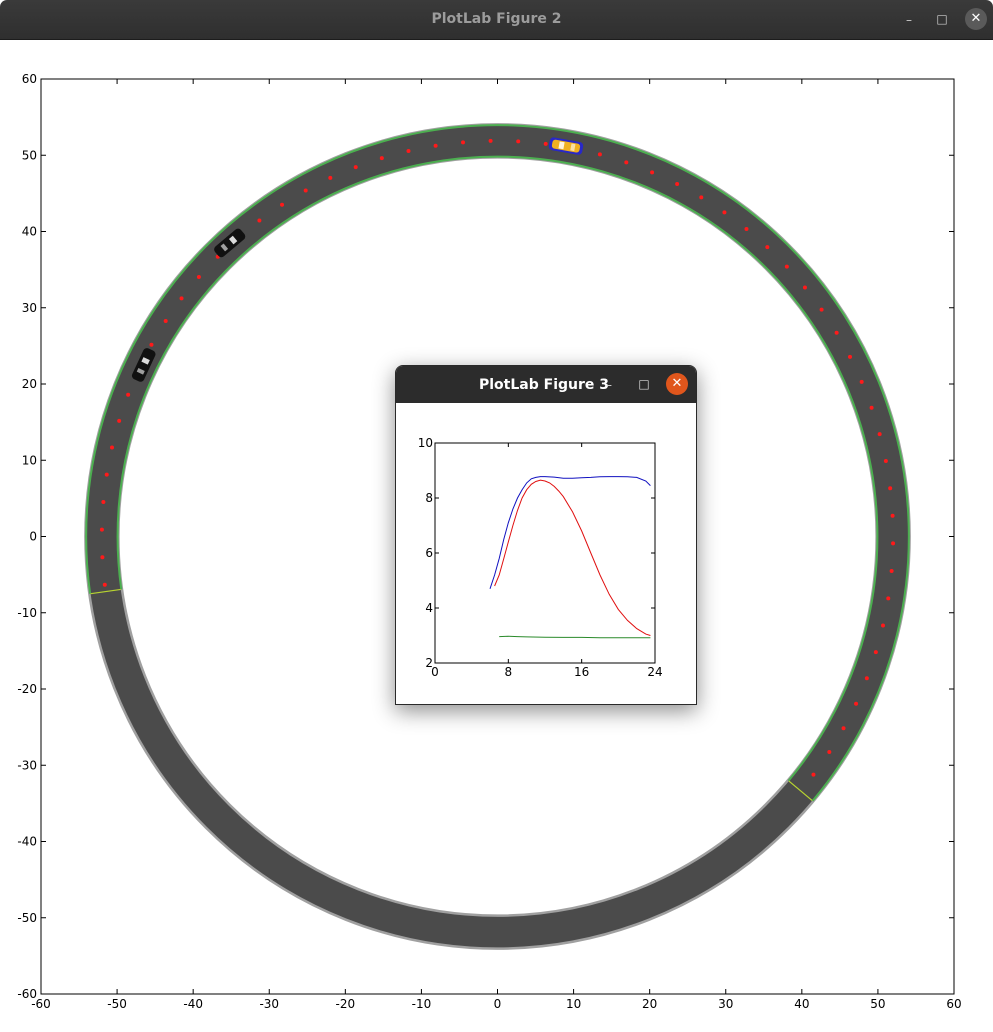 The width and height of the screenshot is (993, 1032). Describe the element at coordinates (909, 20) in the screenshot. I see `minimize-button: –` at that location.